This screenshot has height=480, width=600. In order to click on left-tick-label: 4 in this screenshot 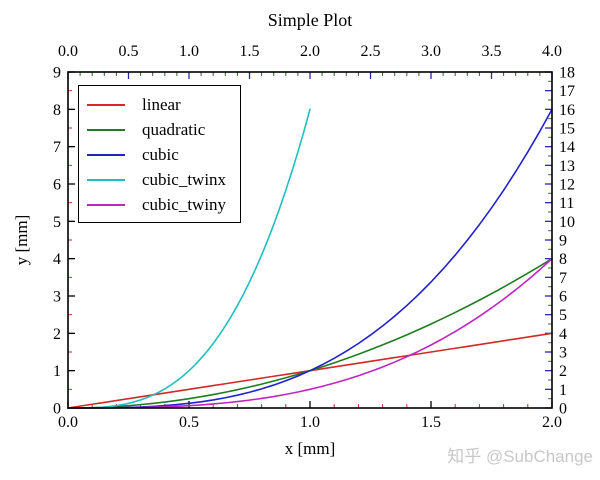, I will do `click(57, 259)`.